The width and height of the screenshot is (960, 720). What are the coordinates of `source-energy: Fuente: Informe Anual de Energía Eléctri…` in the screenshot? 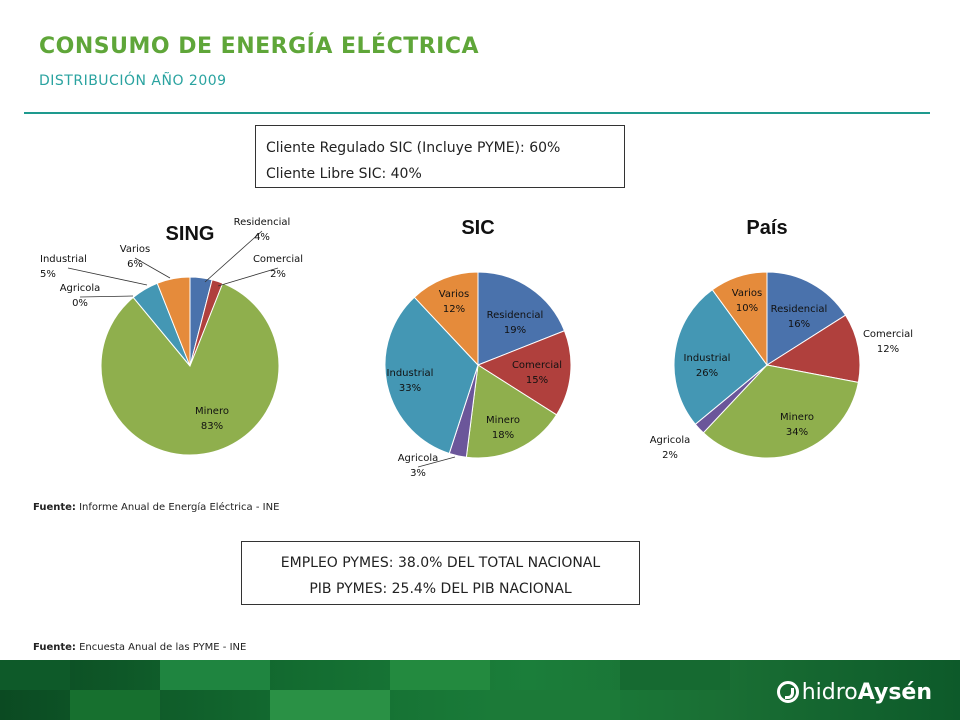 It's located at (156, 507).